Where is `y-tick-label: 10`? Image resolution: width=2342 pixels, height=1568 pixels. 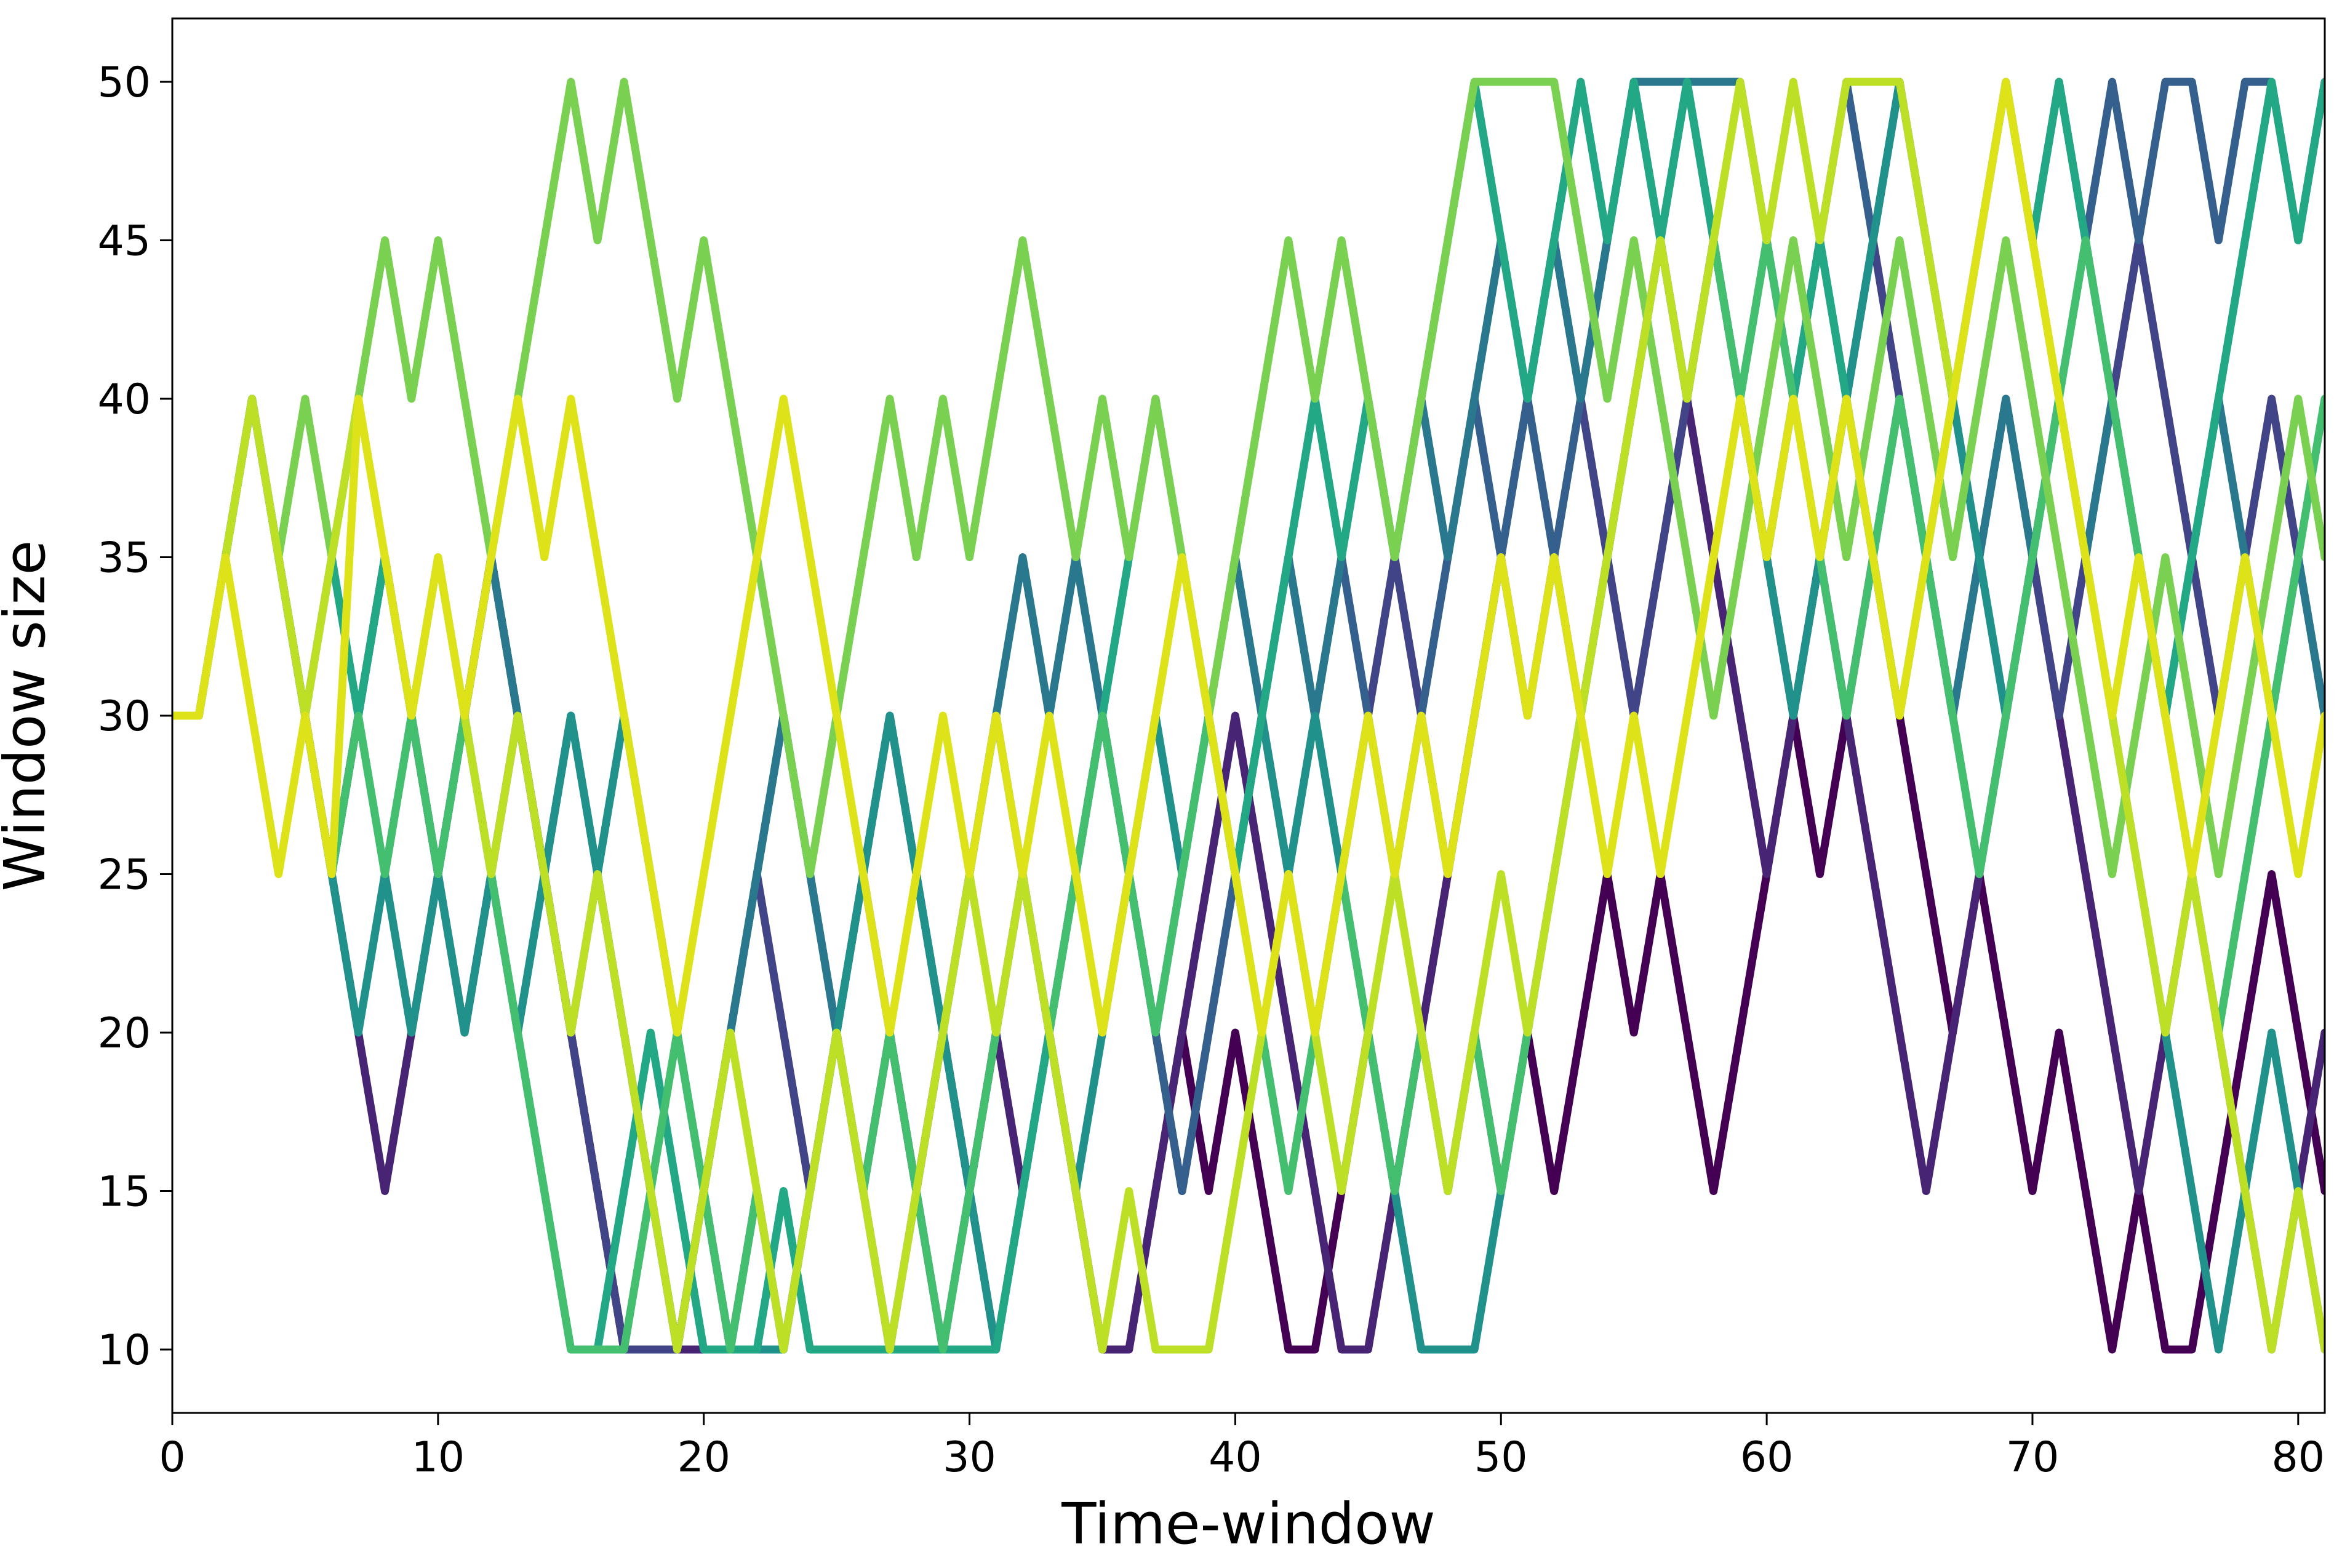
y-tick-label: 10 is located at coordinates (124, 1350).